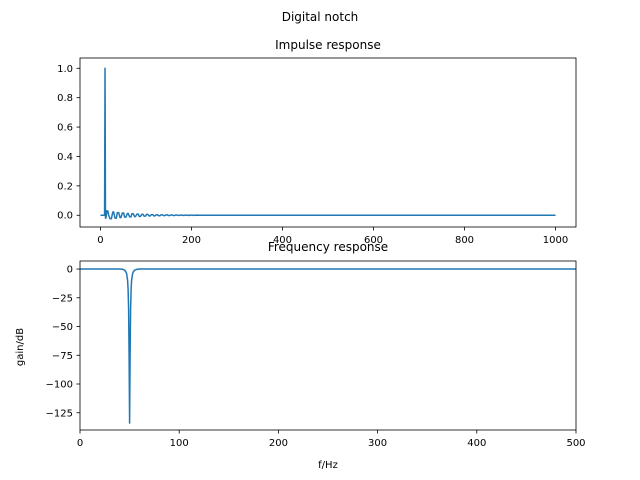 Image resolution: width=640 pixels, height=480 pixels. What do you see at coordinates (328, 247) in the screenshot?
I see `frequency-response-title: Frequency response` at bounding box center [328, 247].